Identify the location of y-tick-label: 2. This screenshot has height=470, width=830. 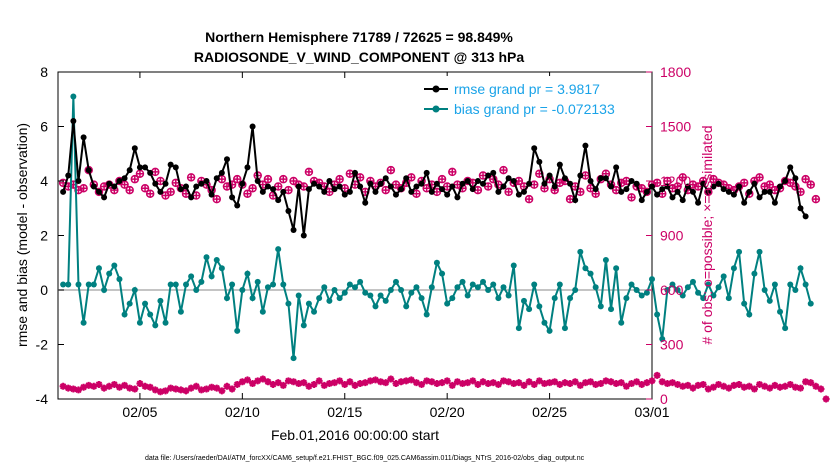
(44, 236).